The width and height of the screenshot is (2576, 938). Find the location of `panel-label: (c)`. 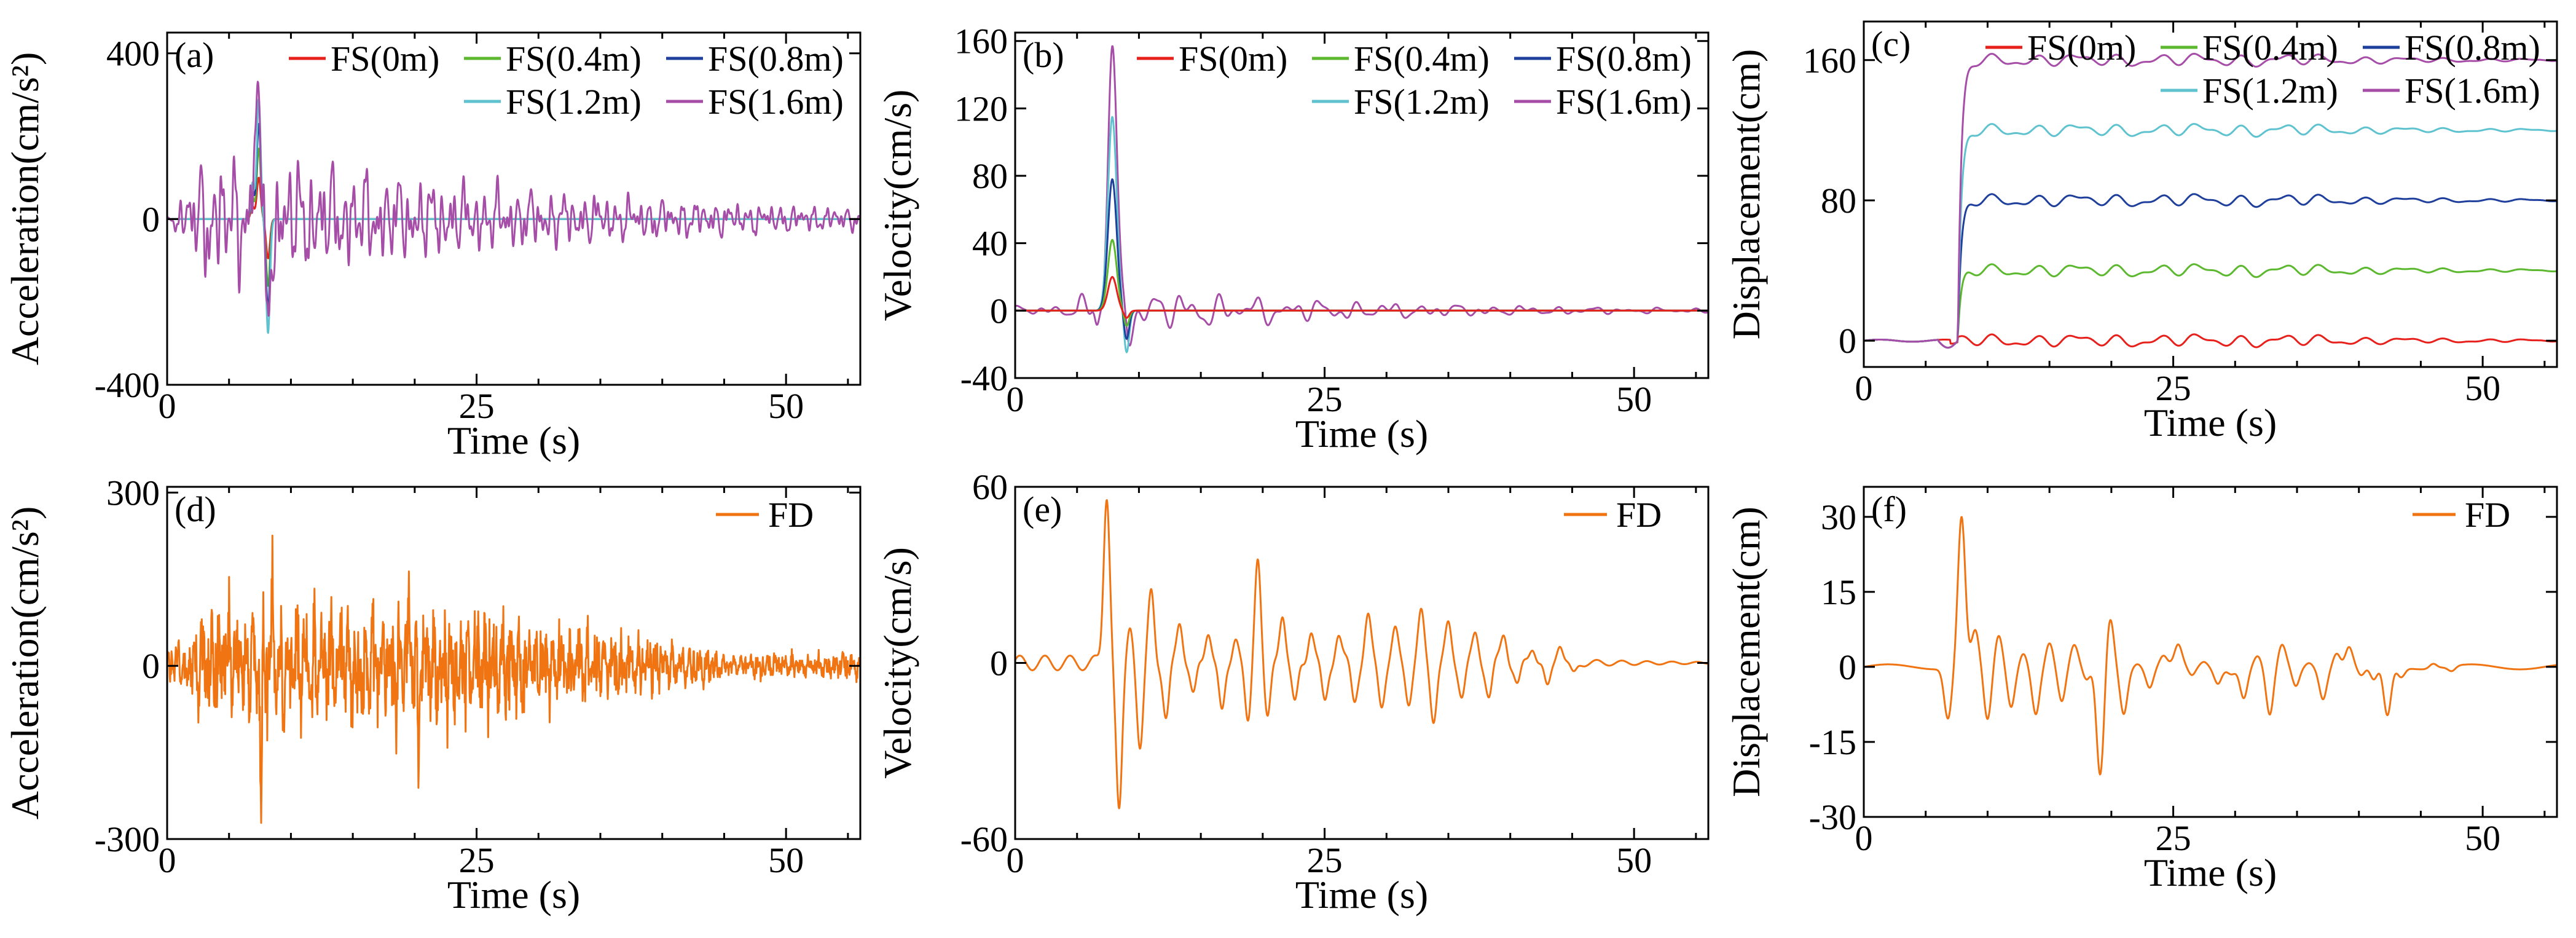

panel-label: (c) is located at coordinates (1890, 44).